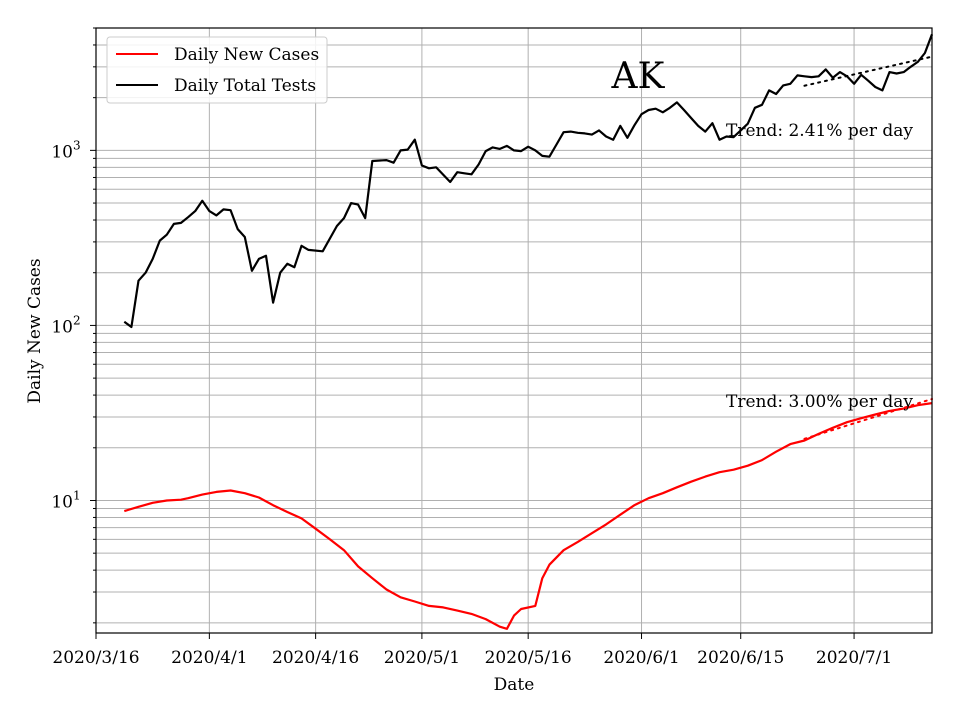 The width and height of the screenshot is (960, 720). I want to click on legend-label-cases: Daily New Cases, so click(246, 55).